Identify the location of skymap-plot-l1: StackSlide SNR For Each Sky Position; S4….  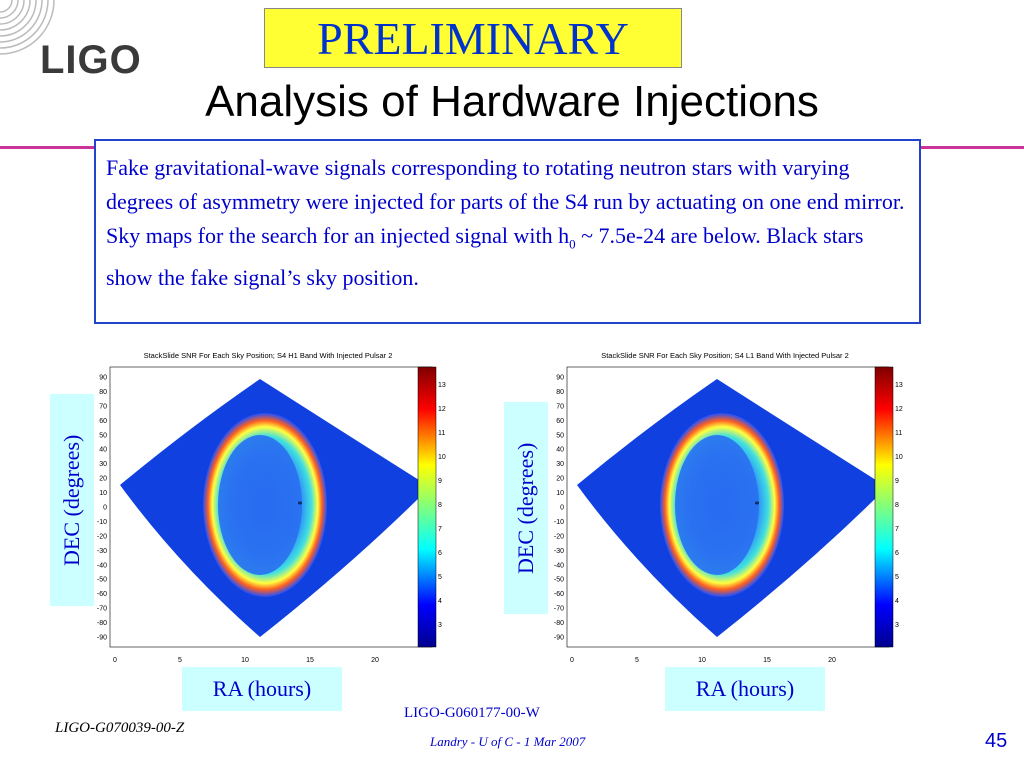
(725, 505).